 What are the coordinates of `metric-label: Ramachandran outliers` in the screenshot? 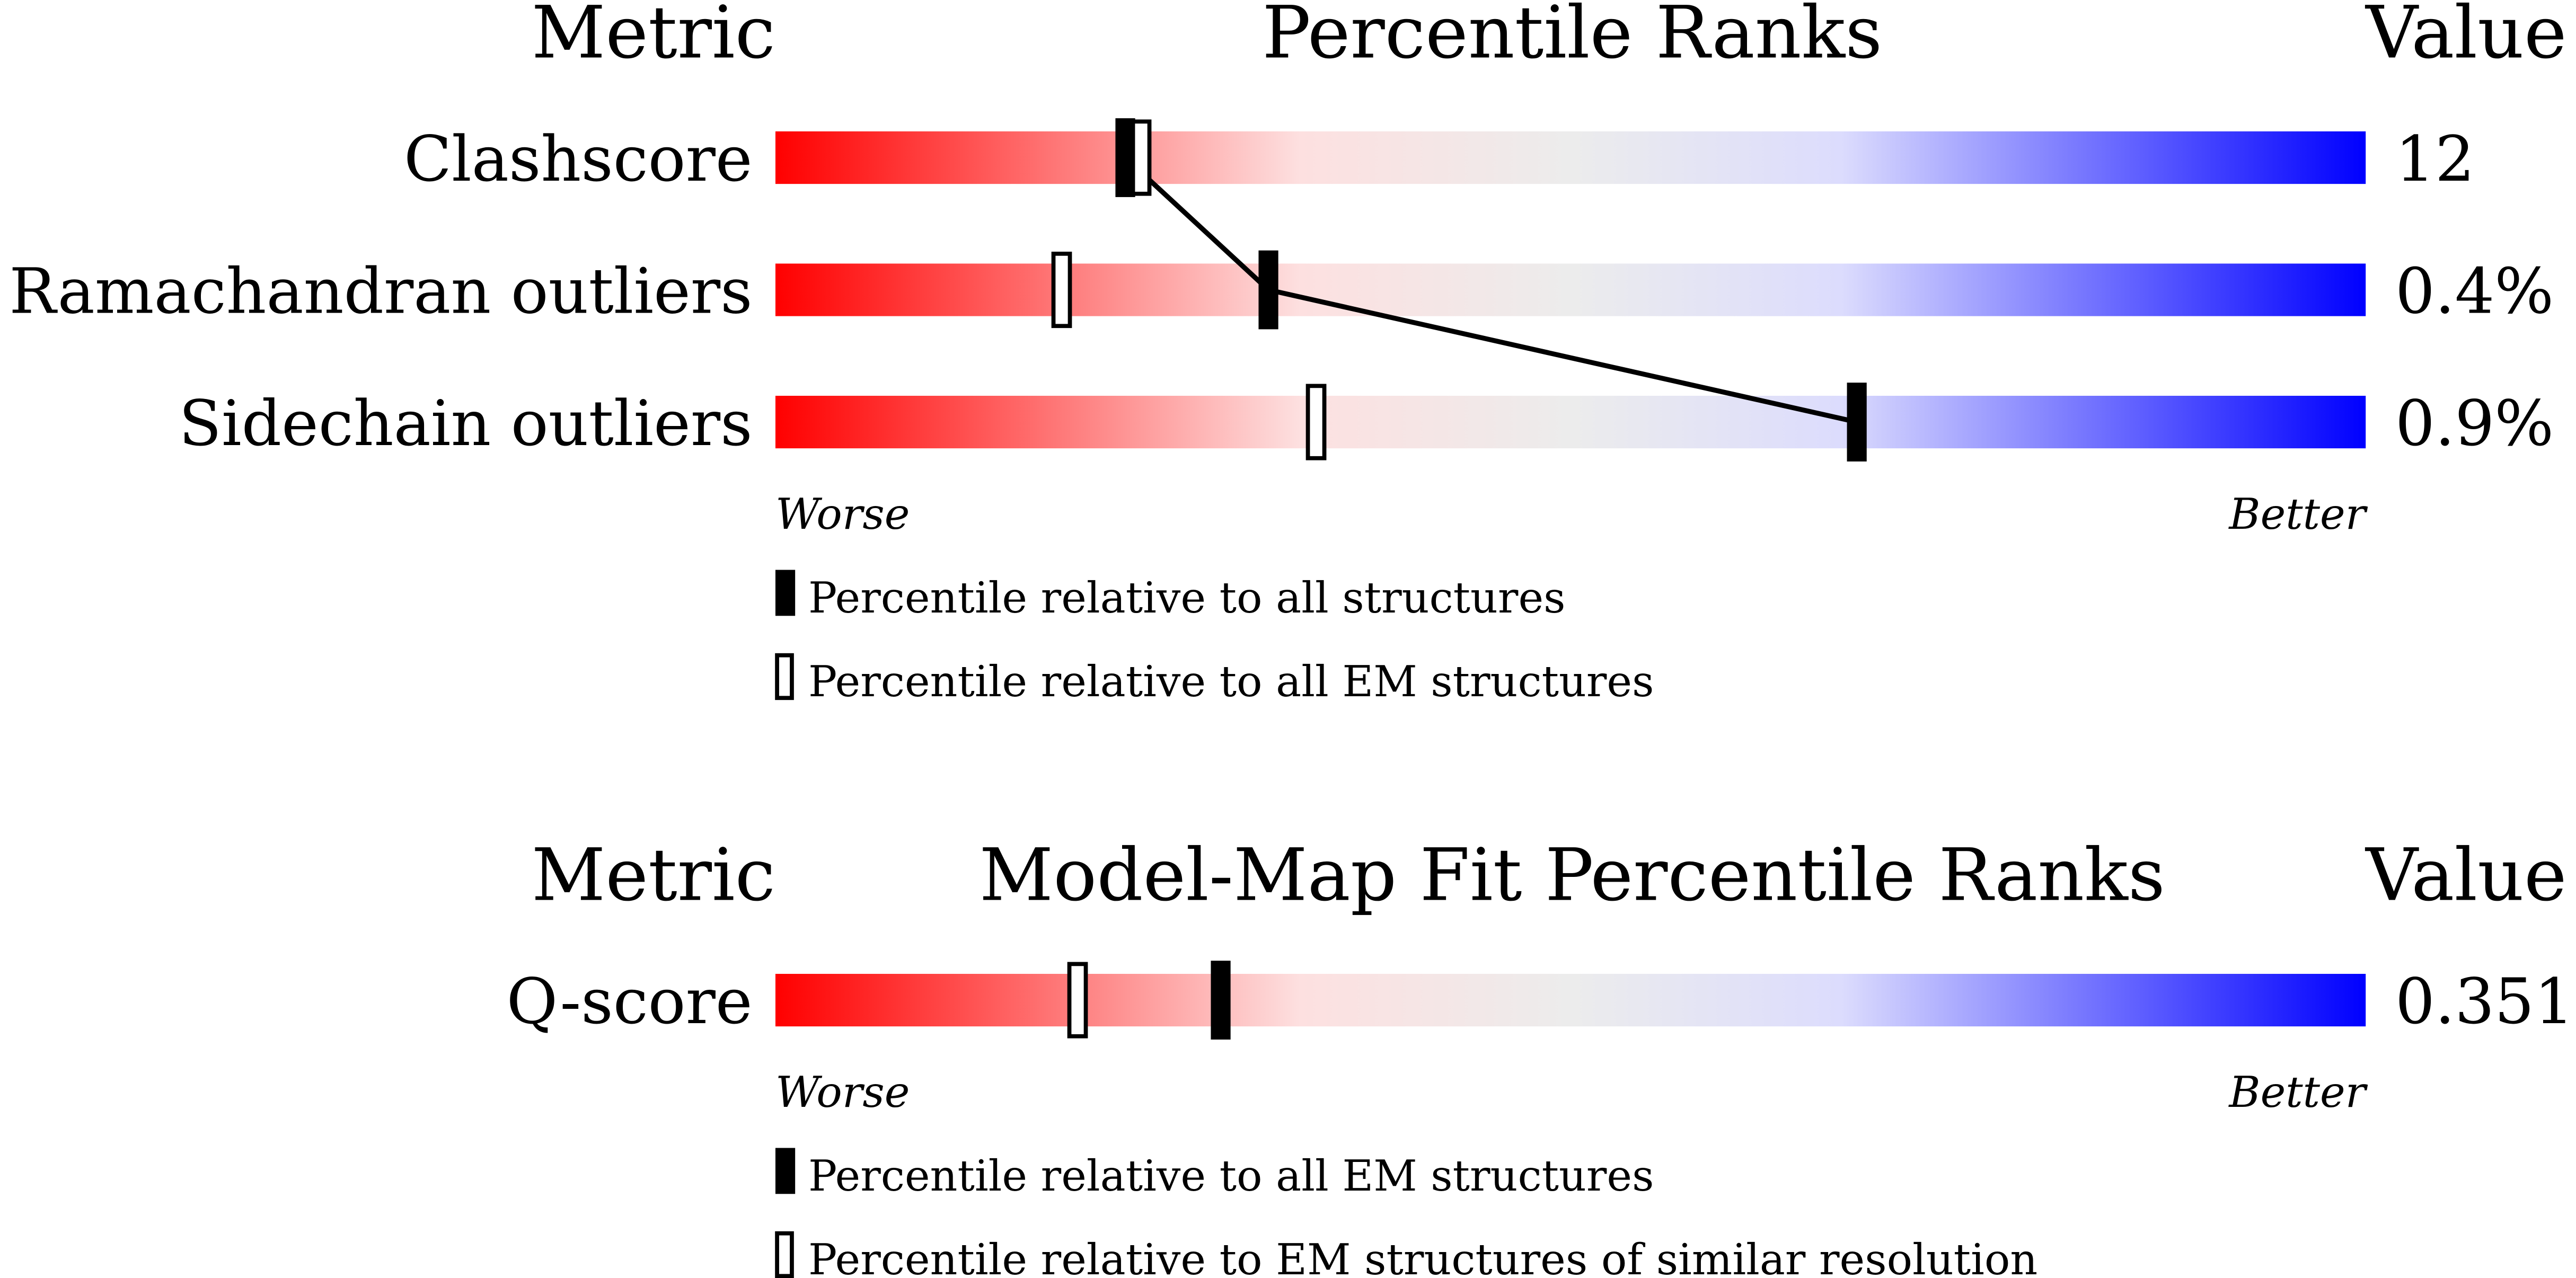 It's located at (380, 291).